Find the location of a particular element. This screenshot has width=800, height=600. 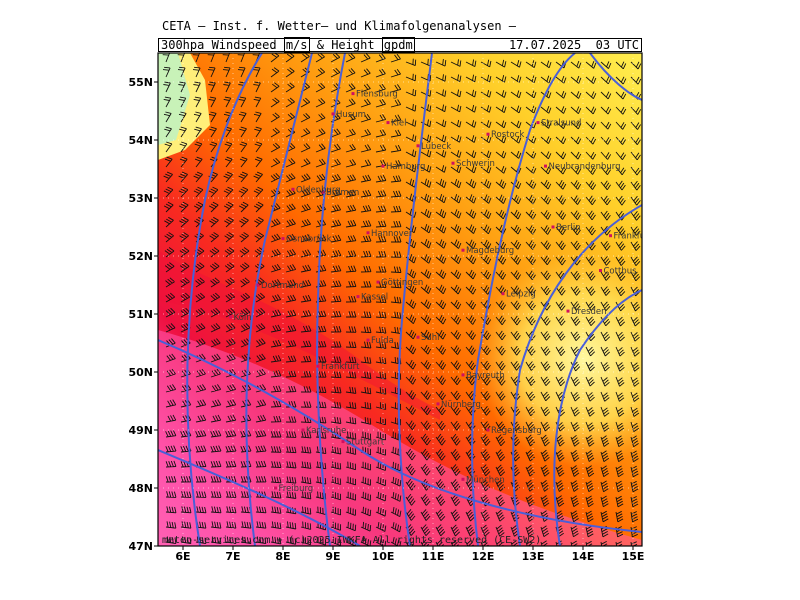

lat-label: 47N is located at coordinates (140, 546).